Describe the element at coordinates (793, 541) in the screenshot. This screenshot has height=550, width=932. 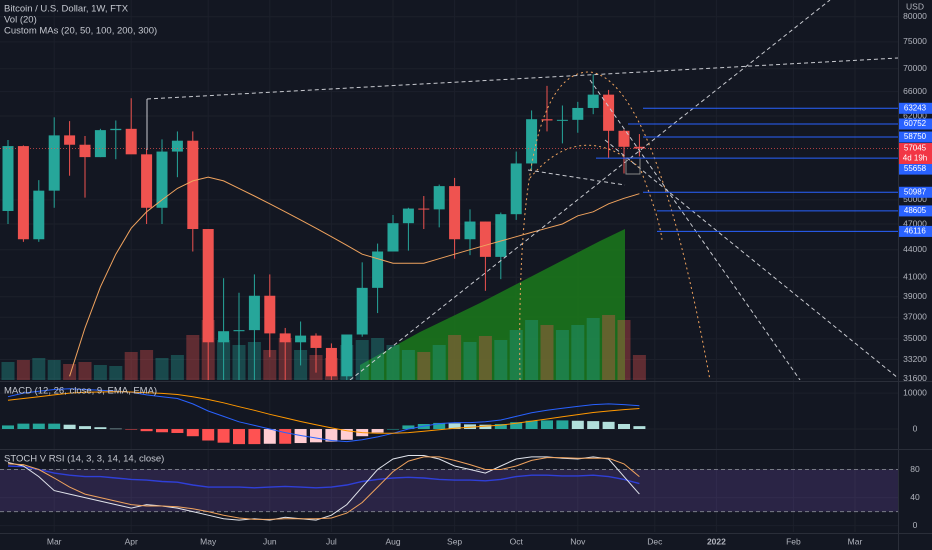
I see `x-tick-label: Feb` at that location.